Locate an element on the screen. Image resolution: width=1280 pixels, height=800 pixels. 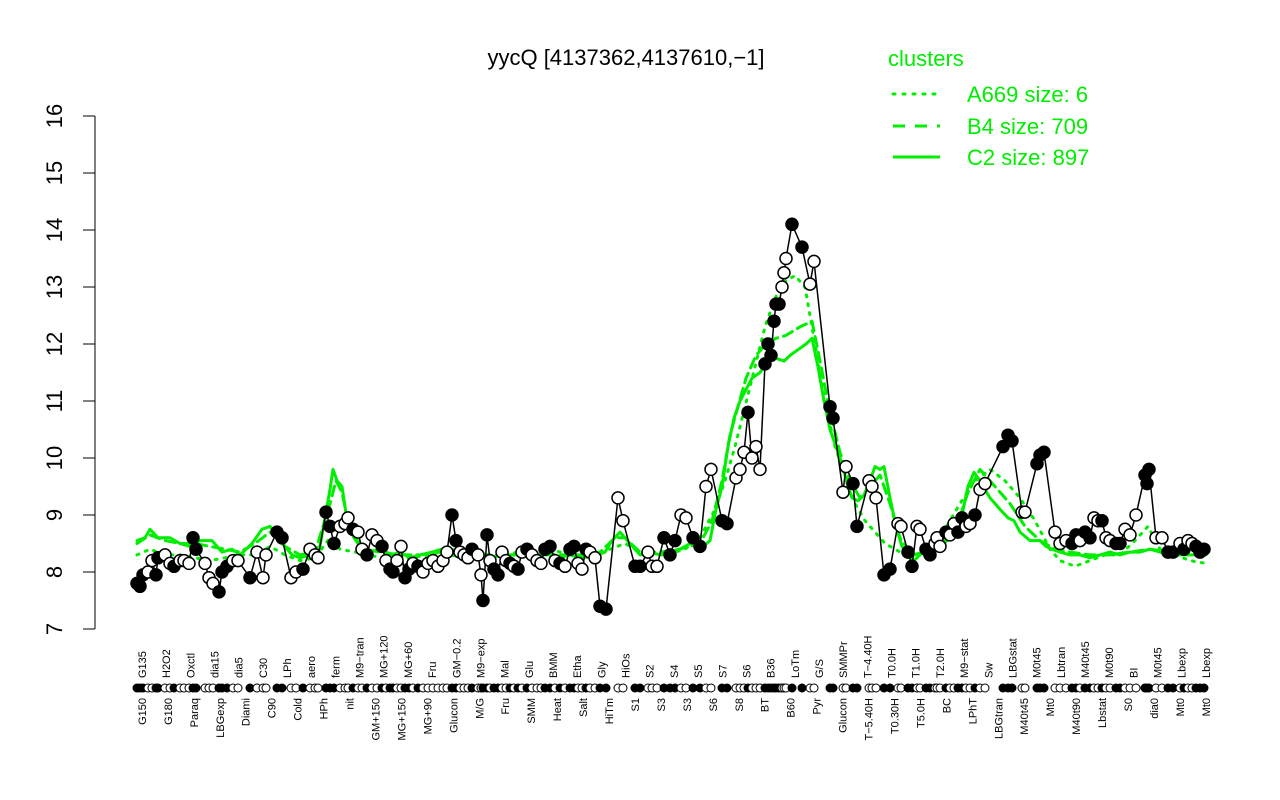
x-tick-label: C90 is located at coordinates (273, 708).